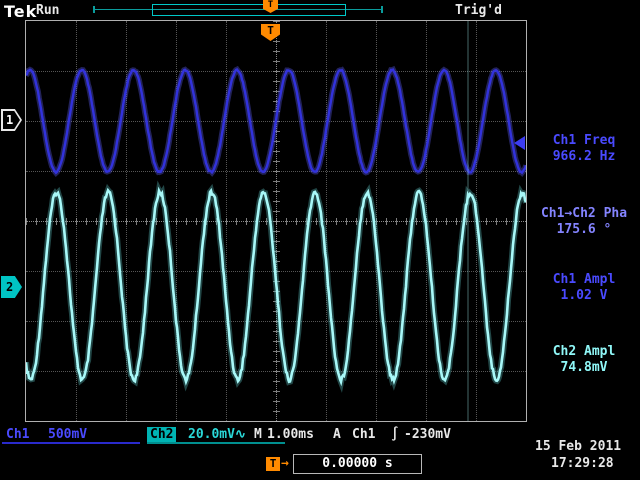 Image resolution: width=640 pixels, height=480 pixels. What do you see at coordinates (519, 143) in the screenshot?
I see `trigger-level-arrow-icon` at bounding box center [519, 143].